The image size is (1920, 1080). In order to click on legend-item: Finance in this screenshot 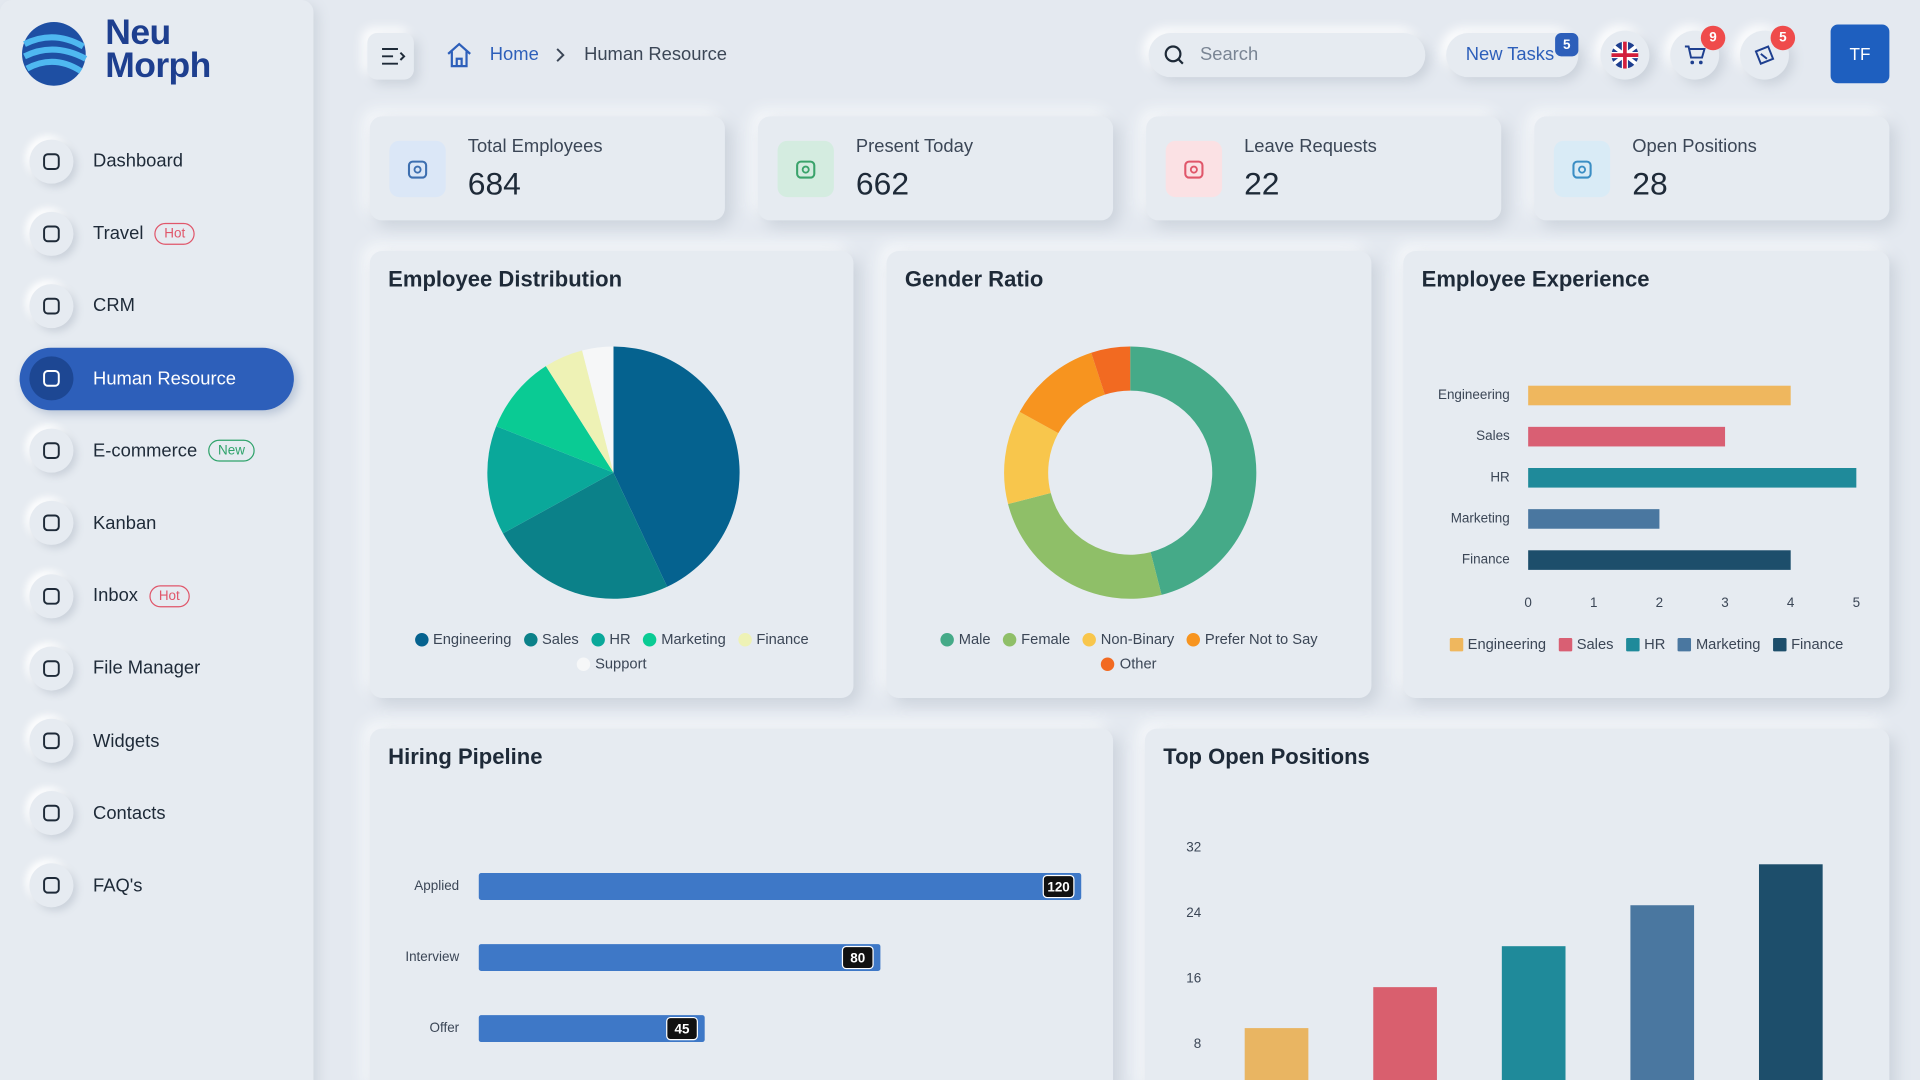, I will do `click(773, 639)`.